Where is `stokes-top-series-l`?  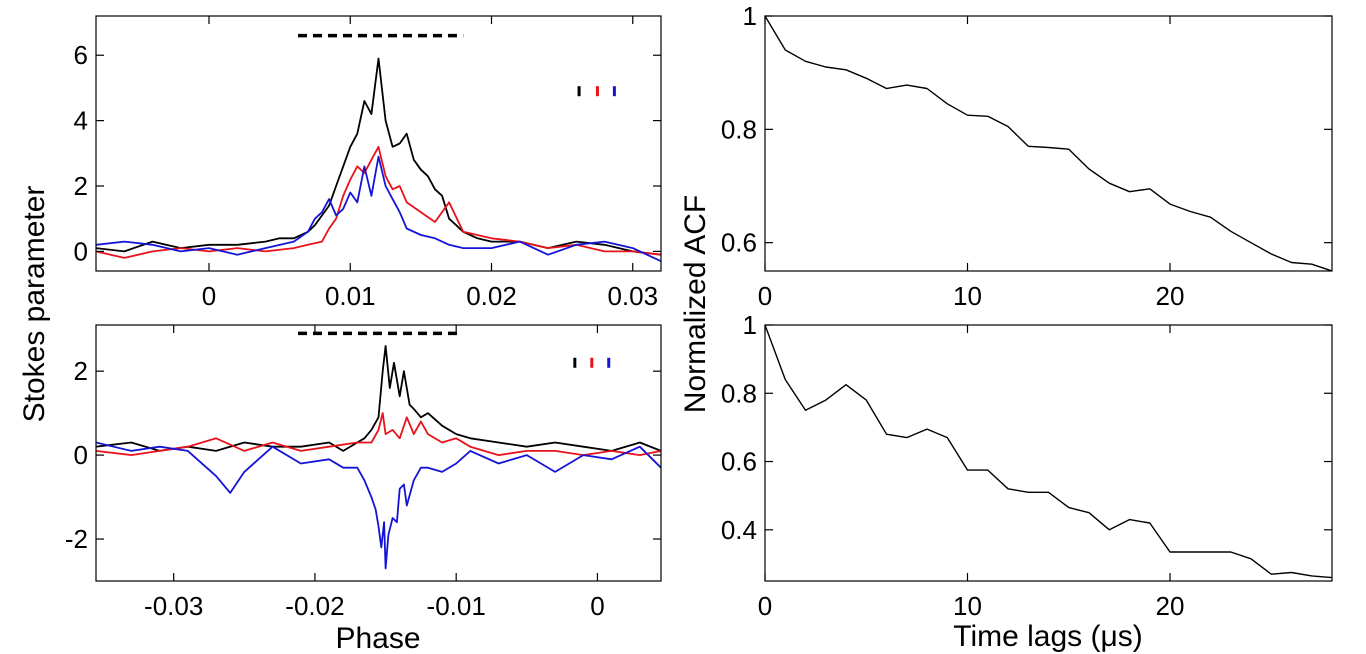
stokes-top-series-l is located at coordinates (378, 202).